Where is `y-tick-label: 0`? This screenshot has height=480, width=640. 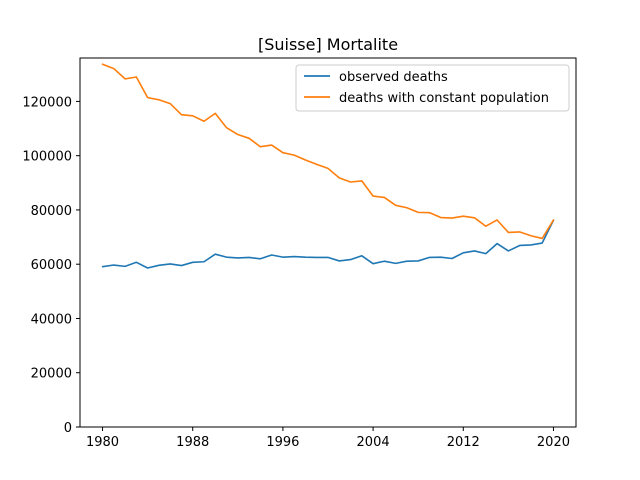 y-tick-label: 0 is located at coordinates (68, 428).